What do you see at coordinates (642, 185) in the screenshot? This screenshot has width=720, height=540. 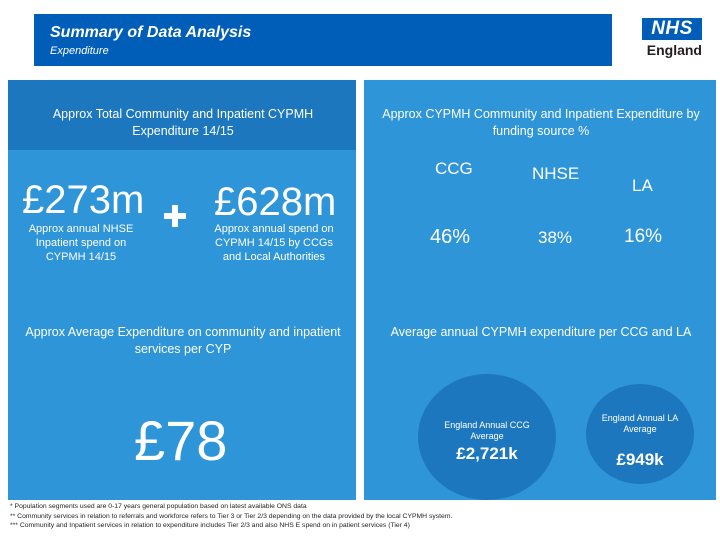 I see `source-la-label: LA` at bounding box center [642, 185].